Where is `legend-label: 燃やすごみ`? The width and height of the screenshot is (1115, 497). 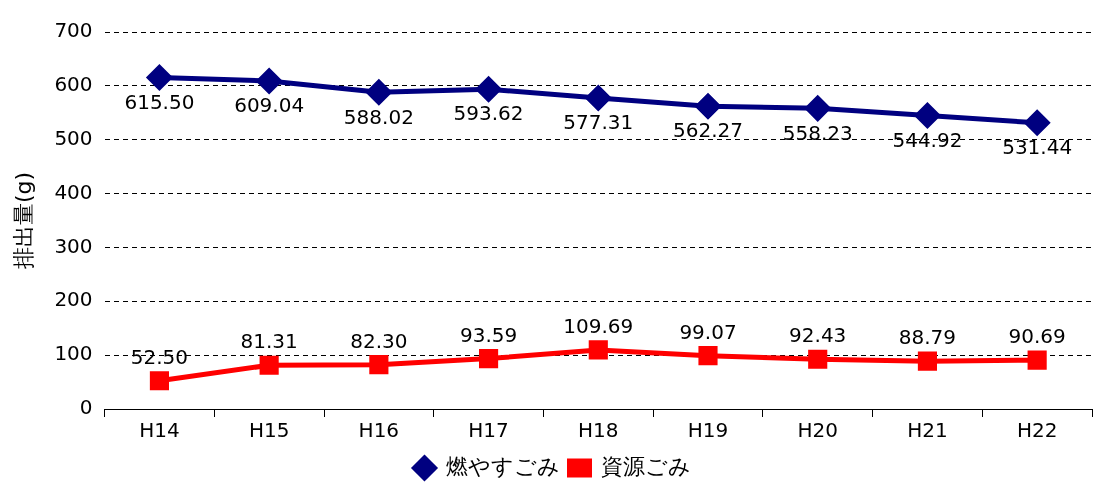 legend-label: 燃やすごみ is located at coordinates (502, 466).